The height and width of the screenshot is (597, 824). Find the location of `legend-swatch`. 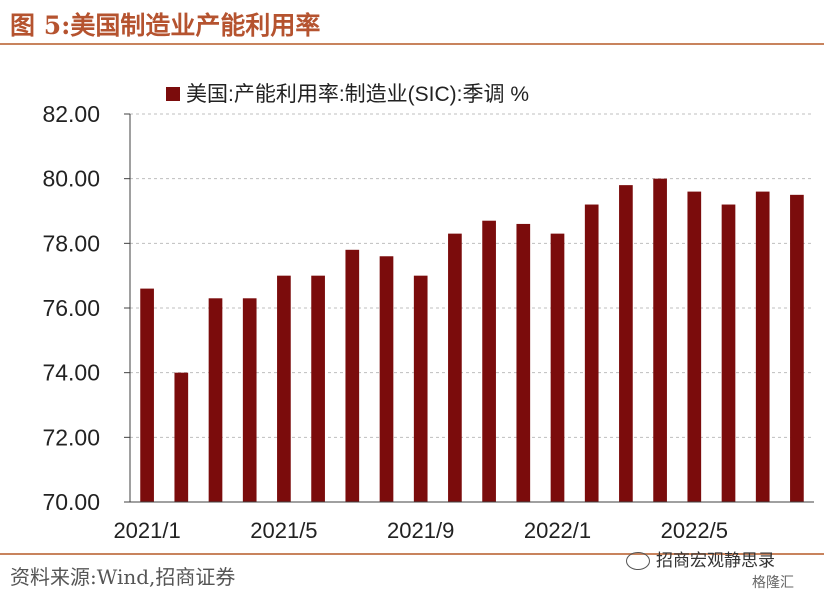

legend-swatch is located at coordinates (173, 94).